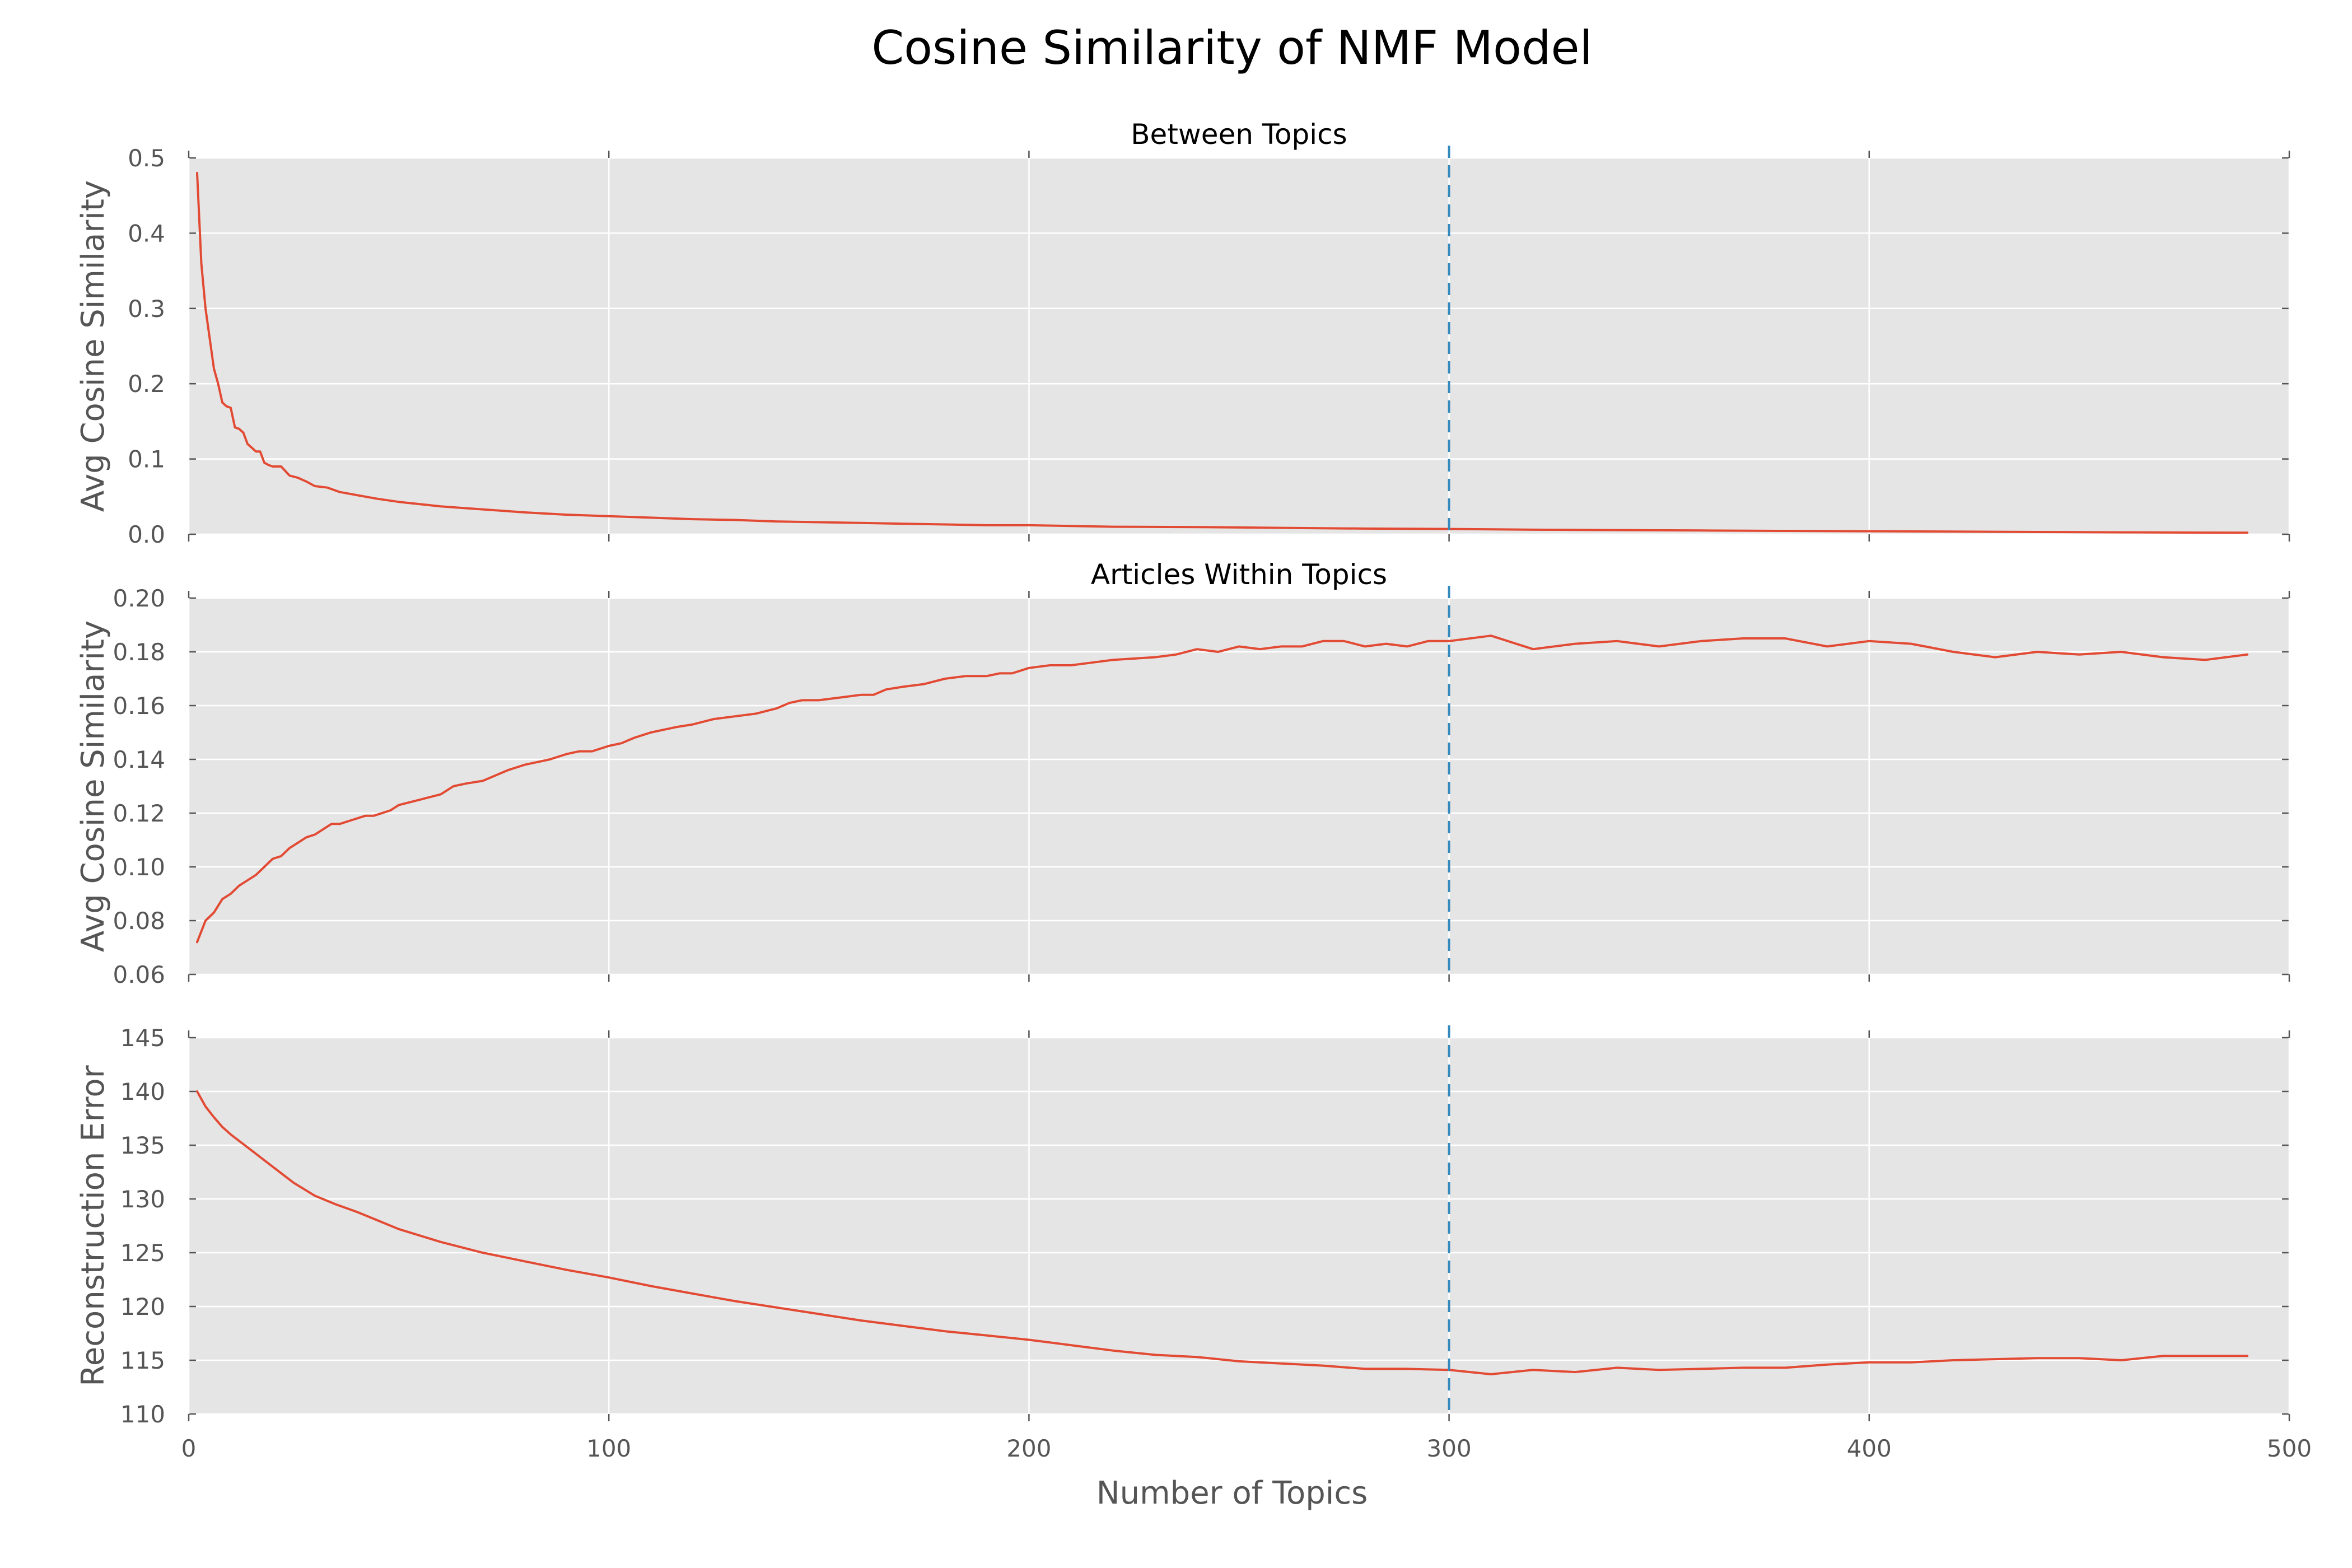 The height and width of the screenshot is (1568, 2352). I want to click on y-tick-label: 0.1, so click(147, 460).